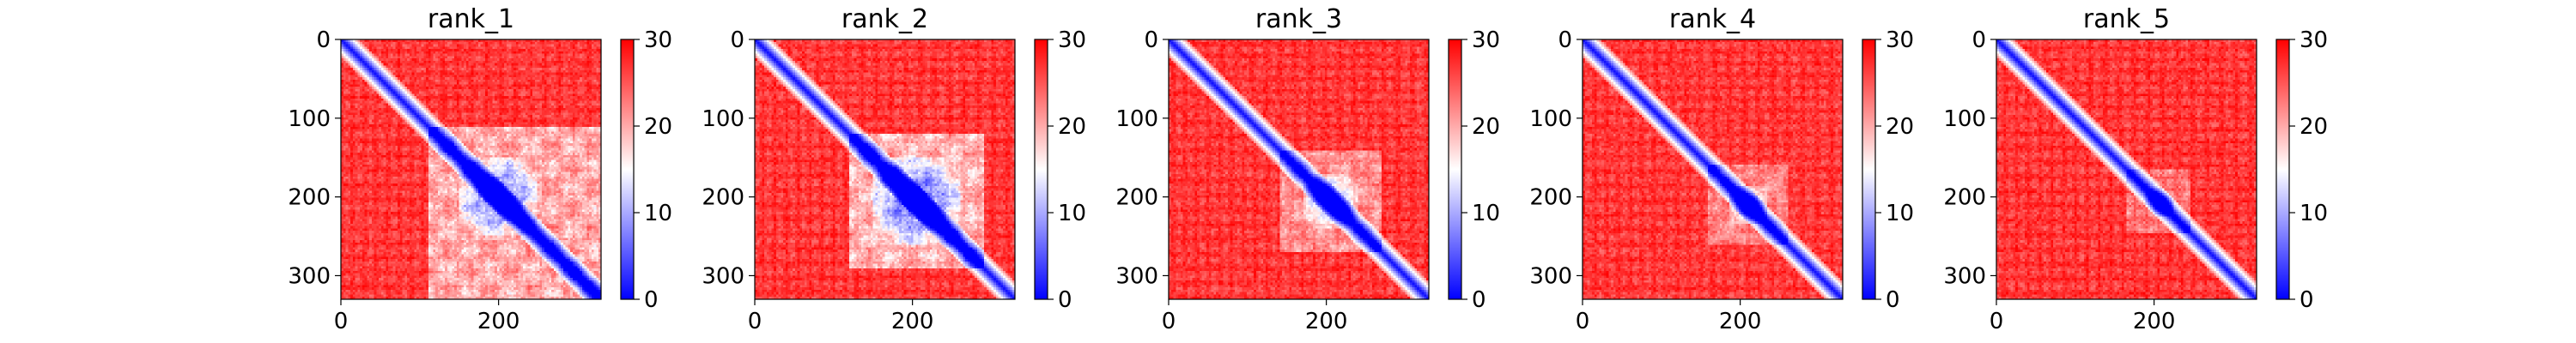  What do you see at coordinates (471, 19) in the screenshot?
I see `panel-title: rank_1` at bounding box center [471, 19].